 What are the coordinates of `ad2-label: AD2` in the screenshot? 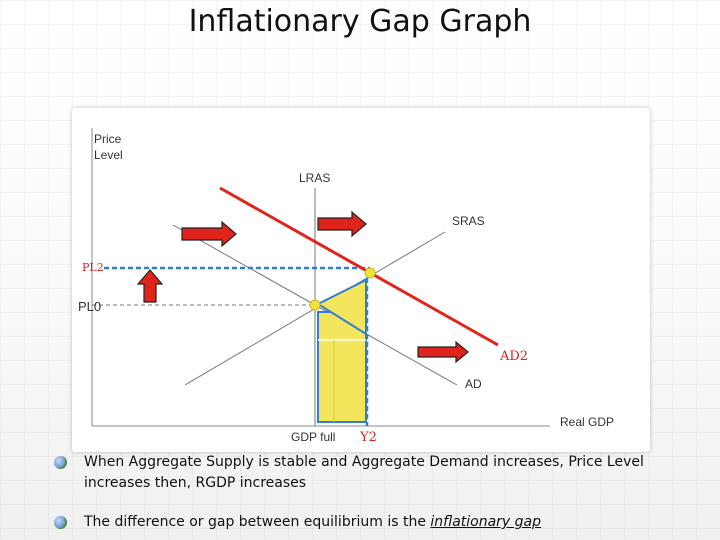 It's located at (513, 356).